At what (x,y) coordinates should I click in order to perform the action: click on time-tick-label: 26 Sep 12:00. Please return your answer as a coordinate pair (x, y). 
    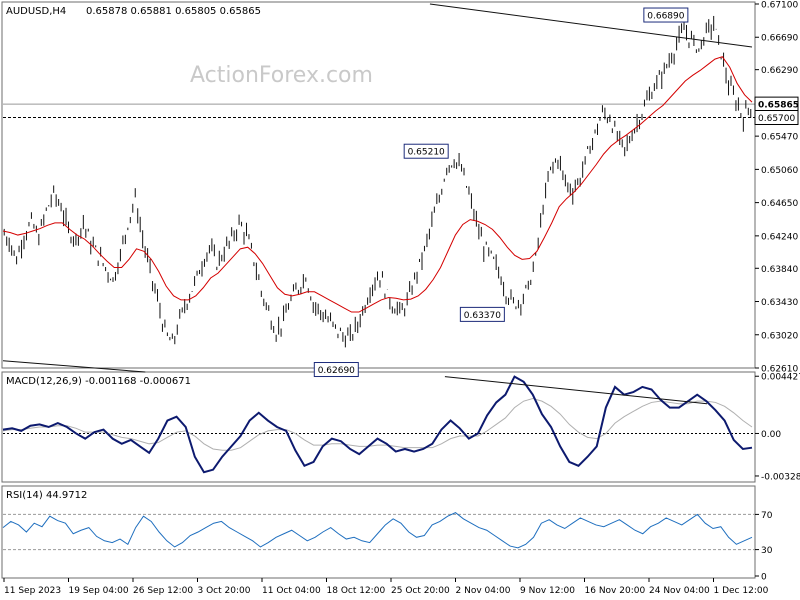
    Looking at the image, I should click on (163, 591).